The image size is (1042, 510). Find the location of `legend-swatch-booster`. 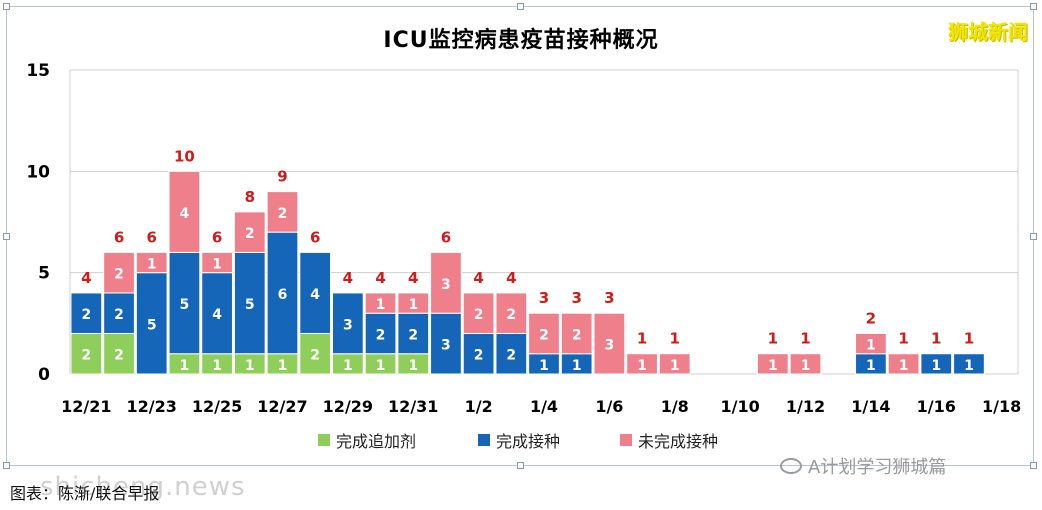

legend-swatch-booster is located at coordinates (324, 440).